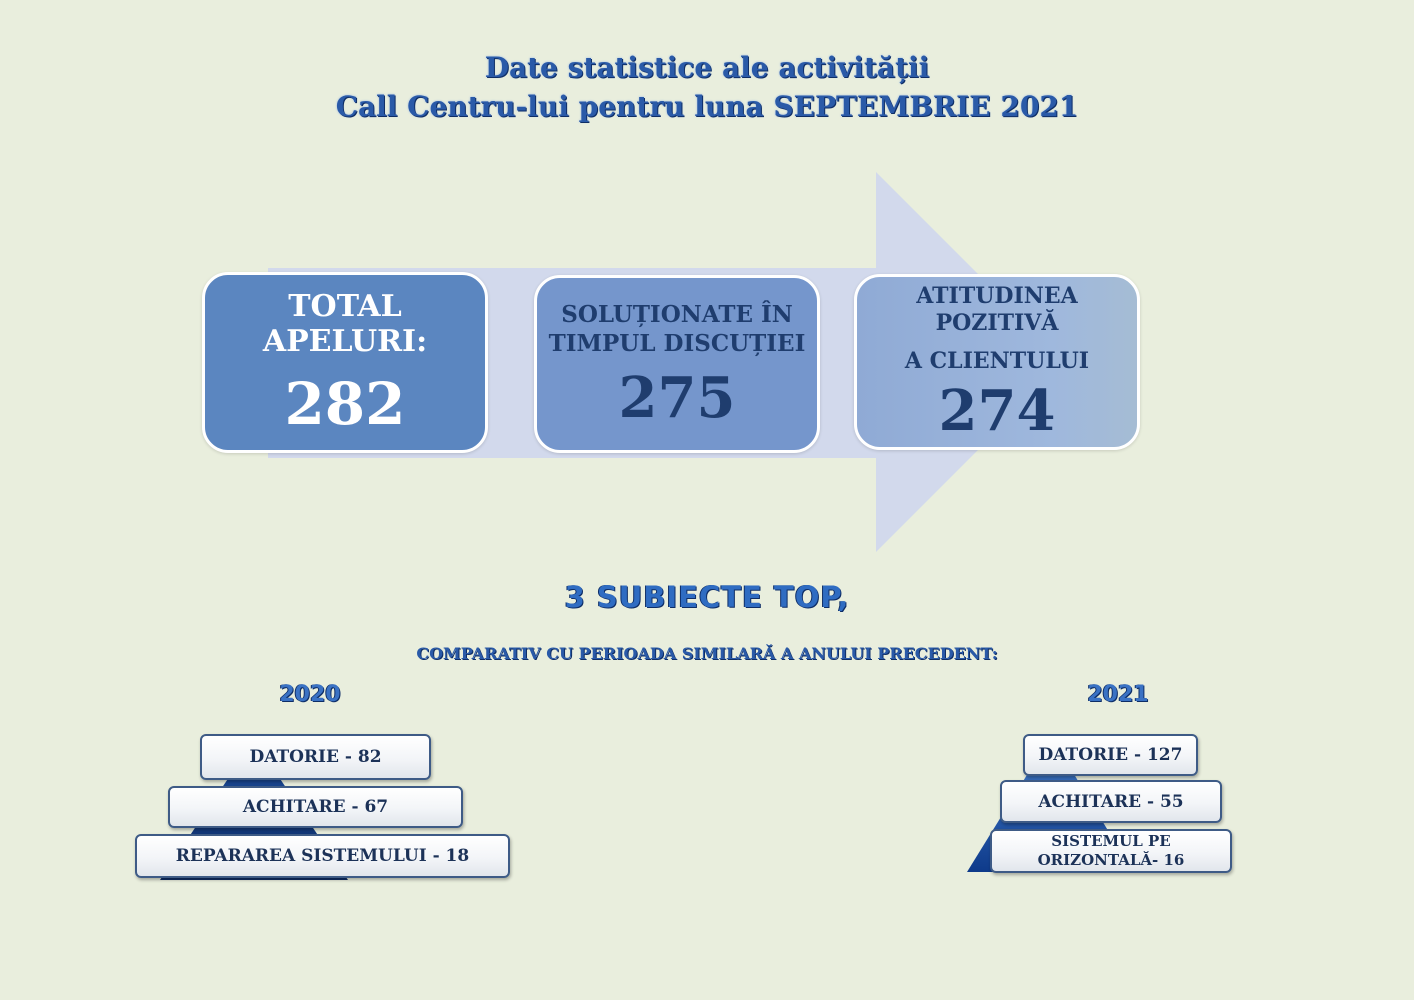 The width and height of the screenshot is (1414, 1000). Describe the element at coordinates (1111, 801) in the screenshot. I see `subject-2021-item-2: ACHITARE - 55` at that location.